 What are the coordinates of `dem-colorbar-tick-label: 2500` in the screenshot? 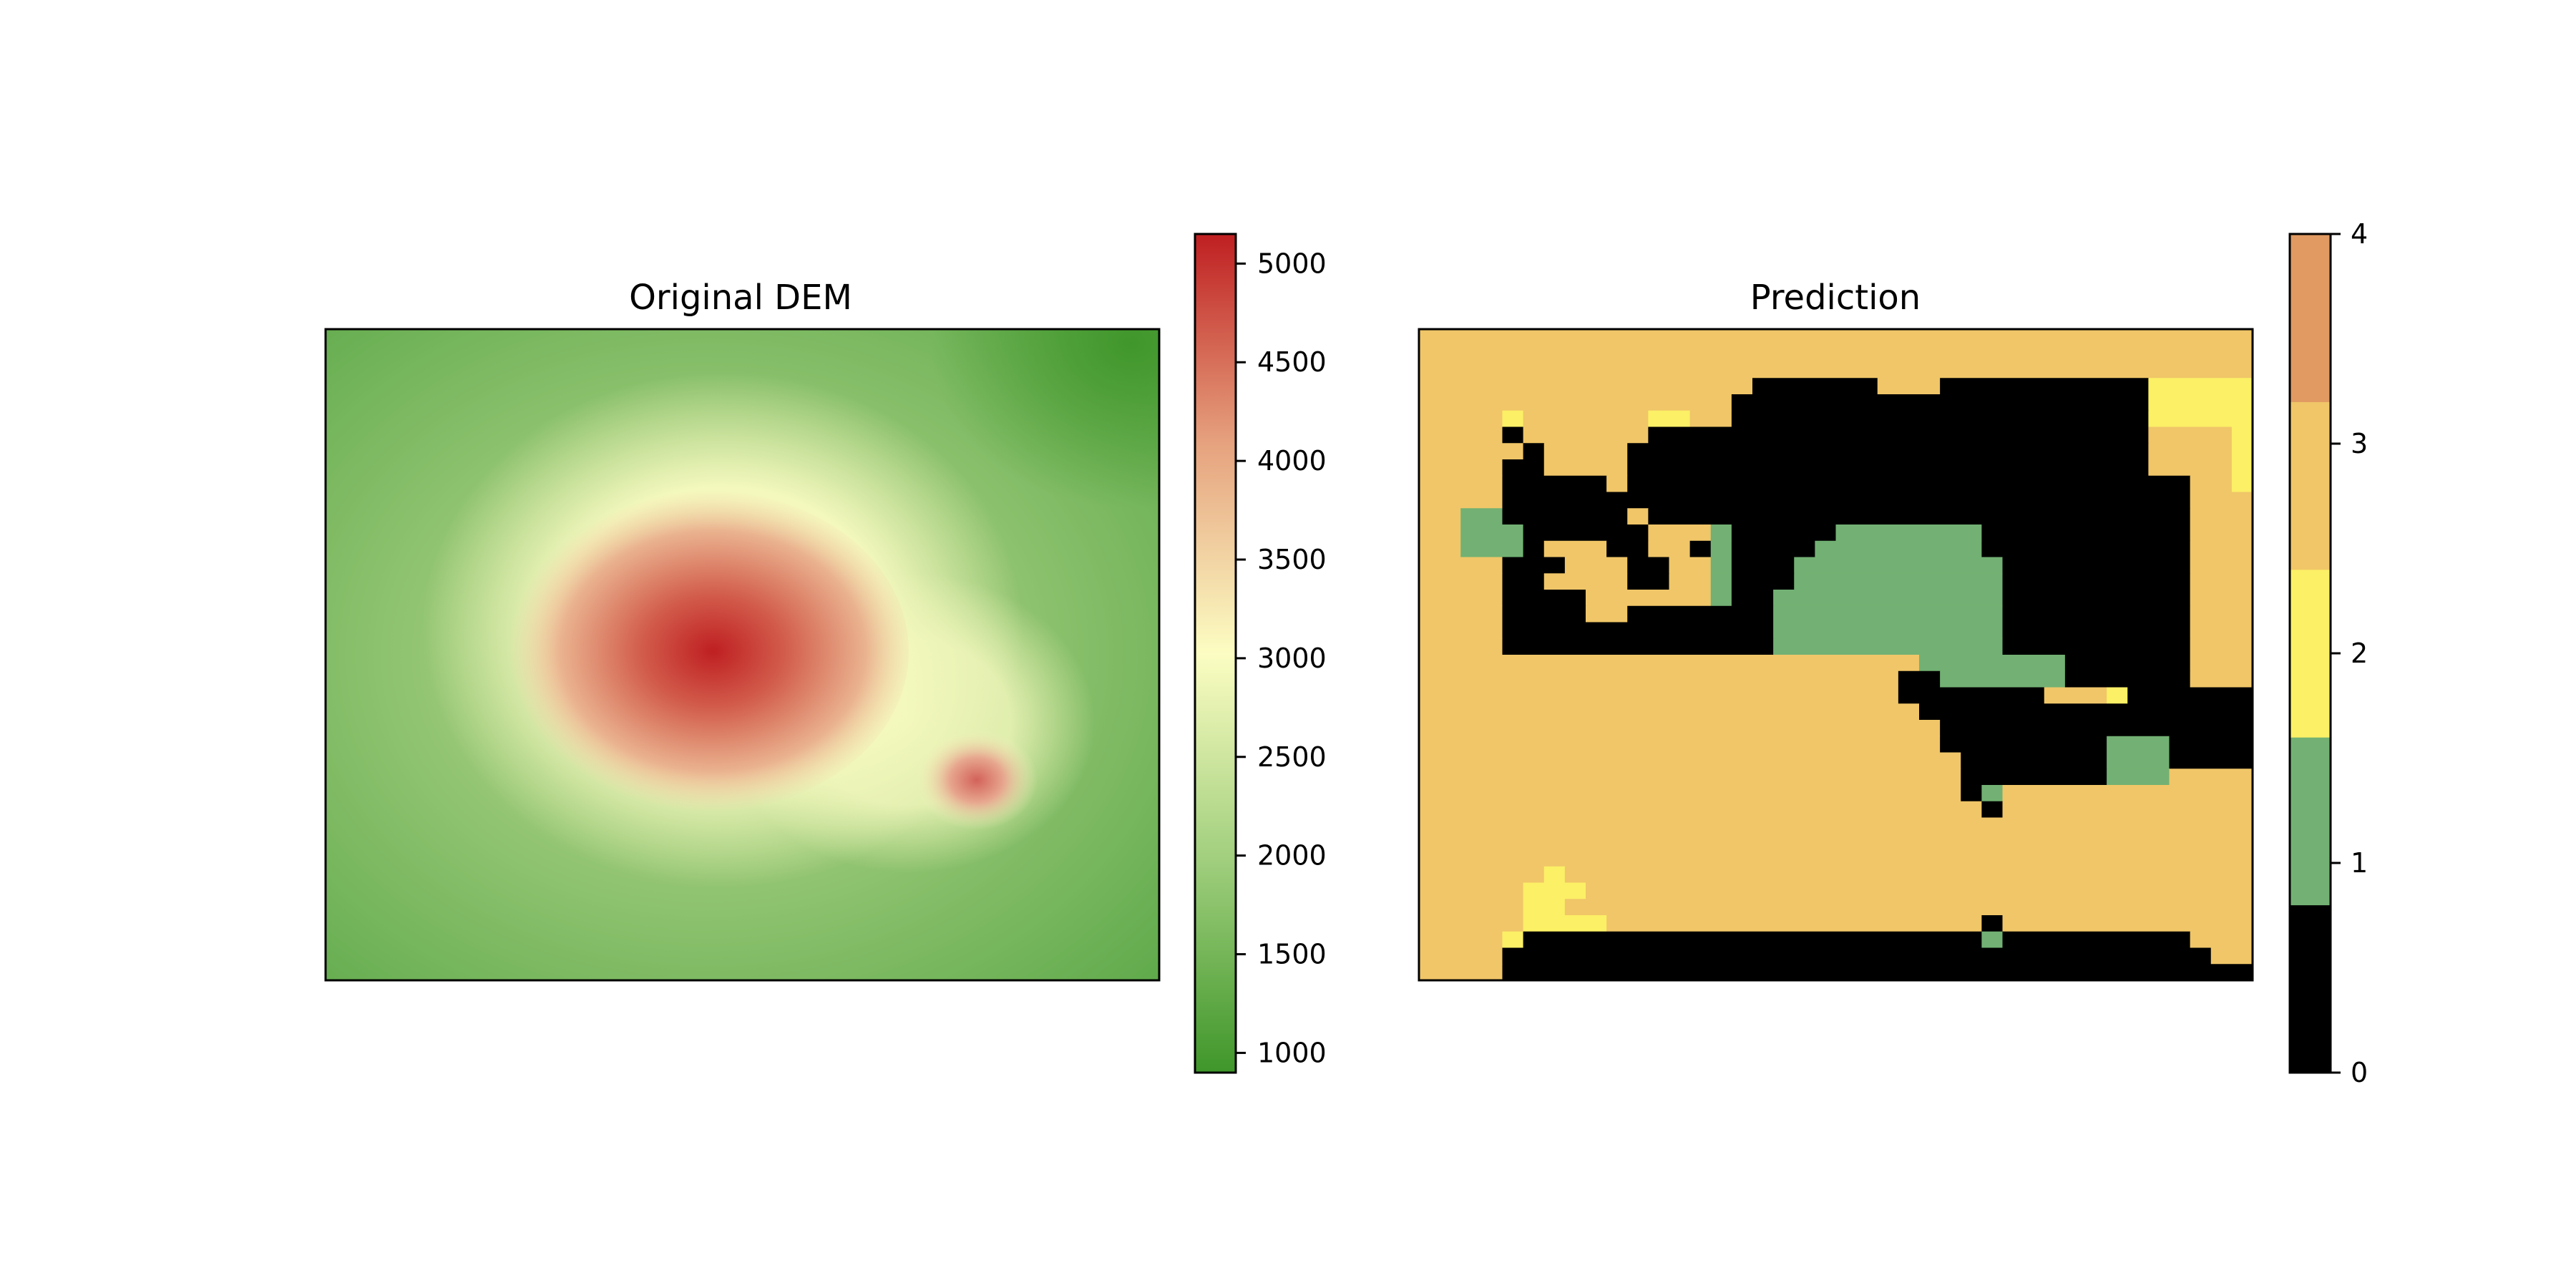 It's located at (1292, 757).